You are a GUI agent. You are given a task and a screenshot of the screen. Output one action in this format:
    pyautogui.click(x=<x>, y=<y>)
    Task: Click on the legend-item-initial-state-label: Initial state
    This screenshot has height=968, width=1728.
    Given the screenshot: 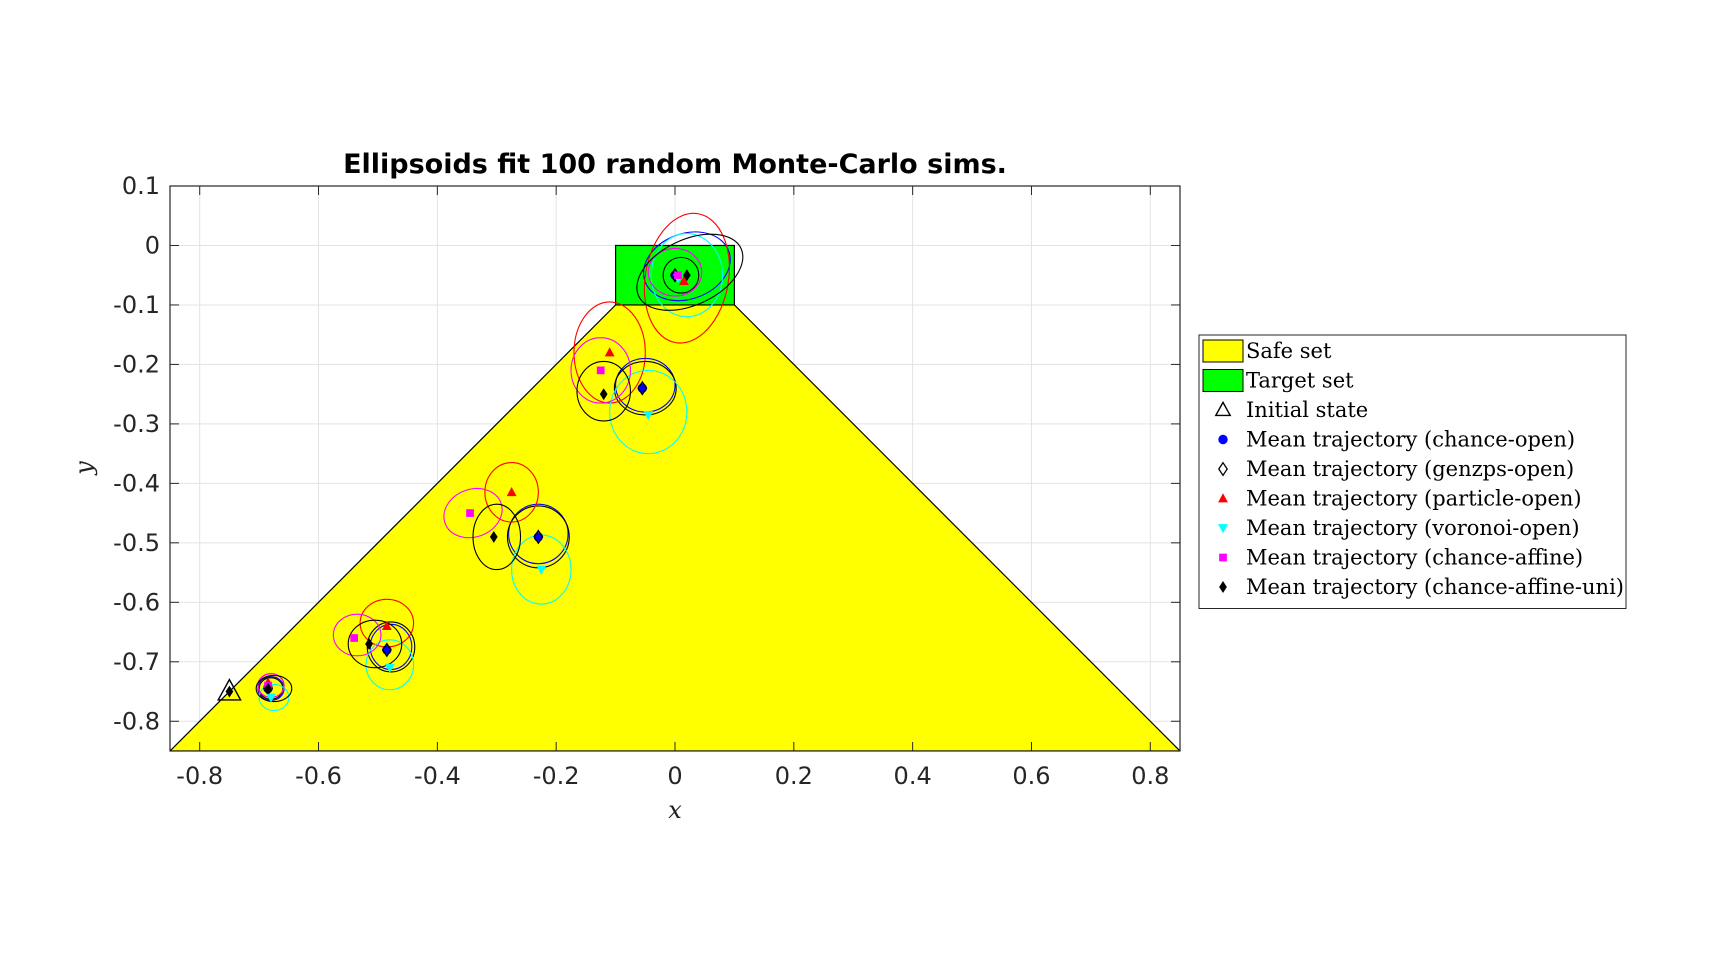 What is the action you would take?
    pyautogui.click(x=1307, y=410)
    